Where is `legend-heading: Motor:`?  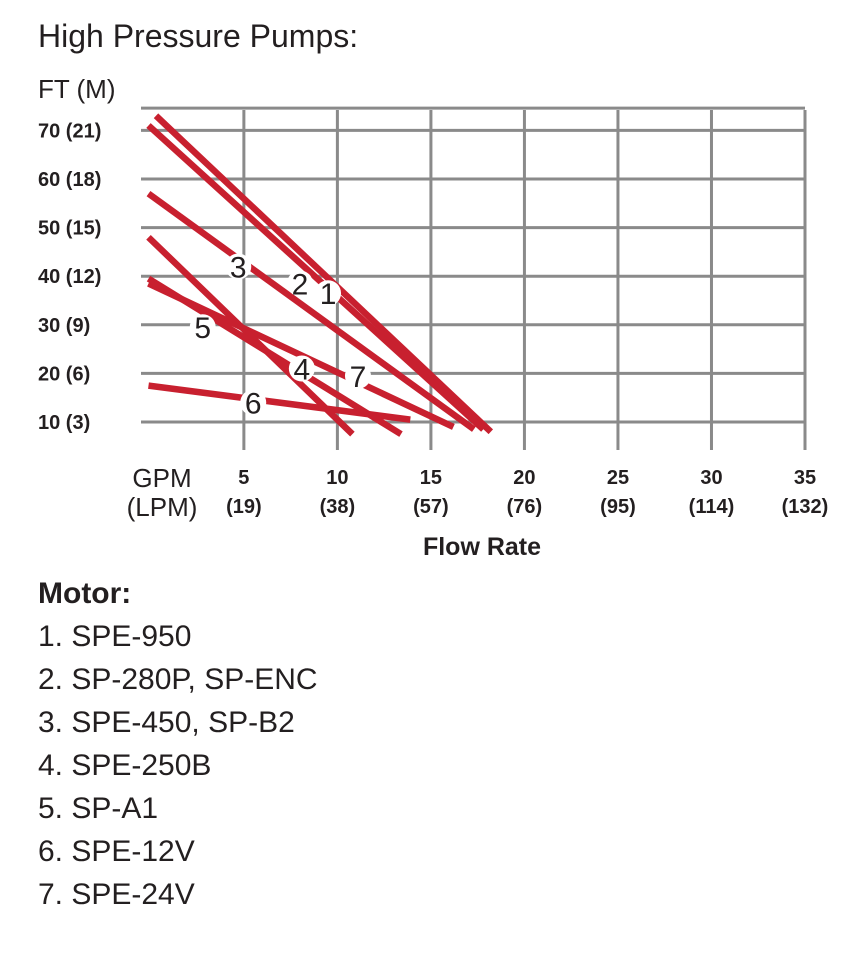
legend-heading: Motor: is located at coordinates (85, 593).